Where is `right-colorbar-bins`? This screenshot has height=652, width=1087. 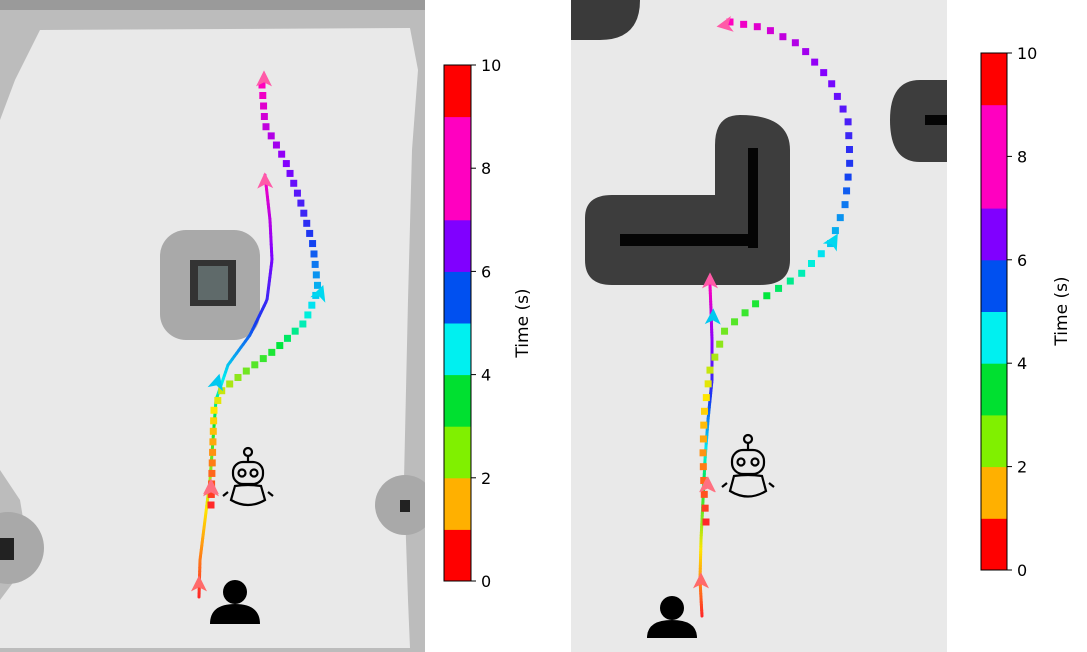
right-colorbar-bins is located at coordinates (994, 312).